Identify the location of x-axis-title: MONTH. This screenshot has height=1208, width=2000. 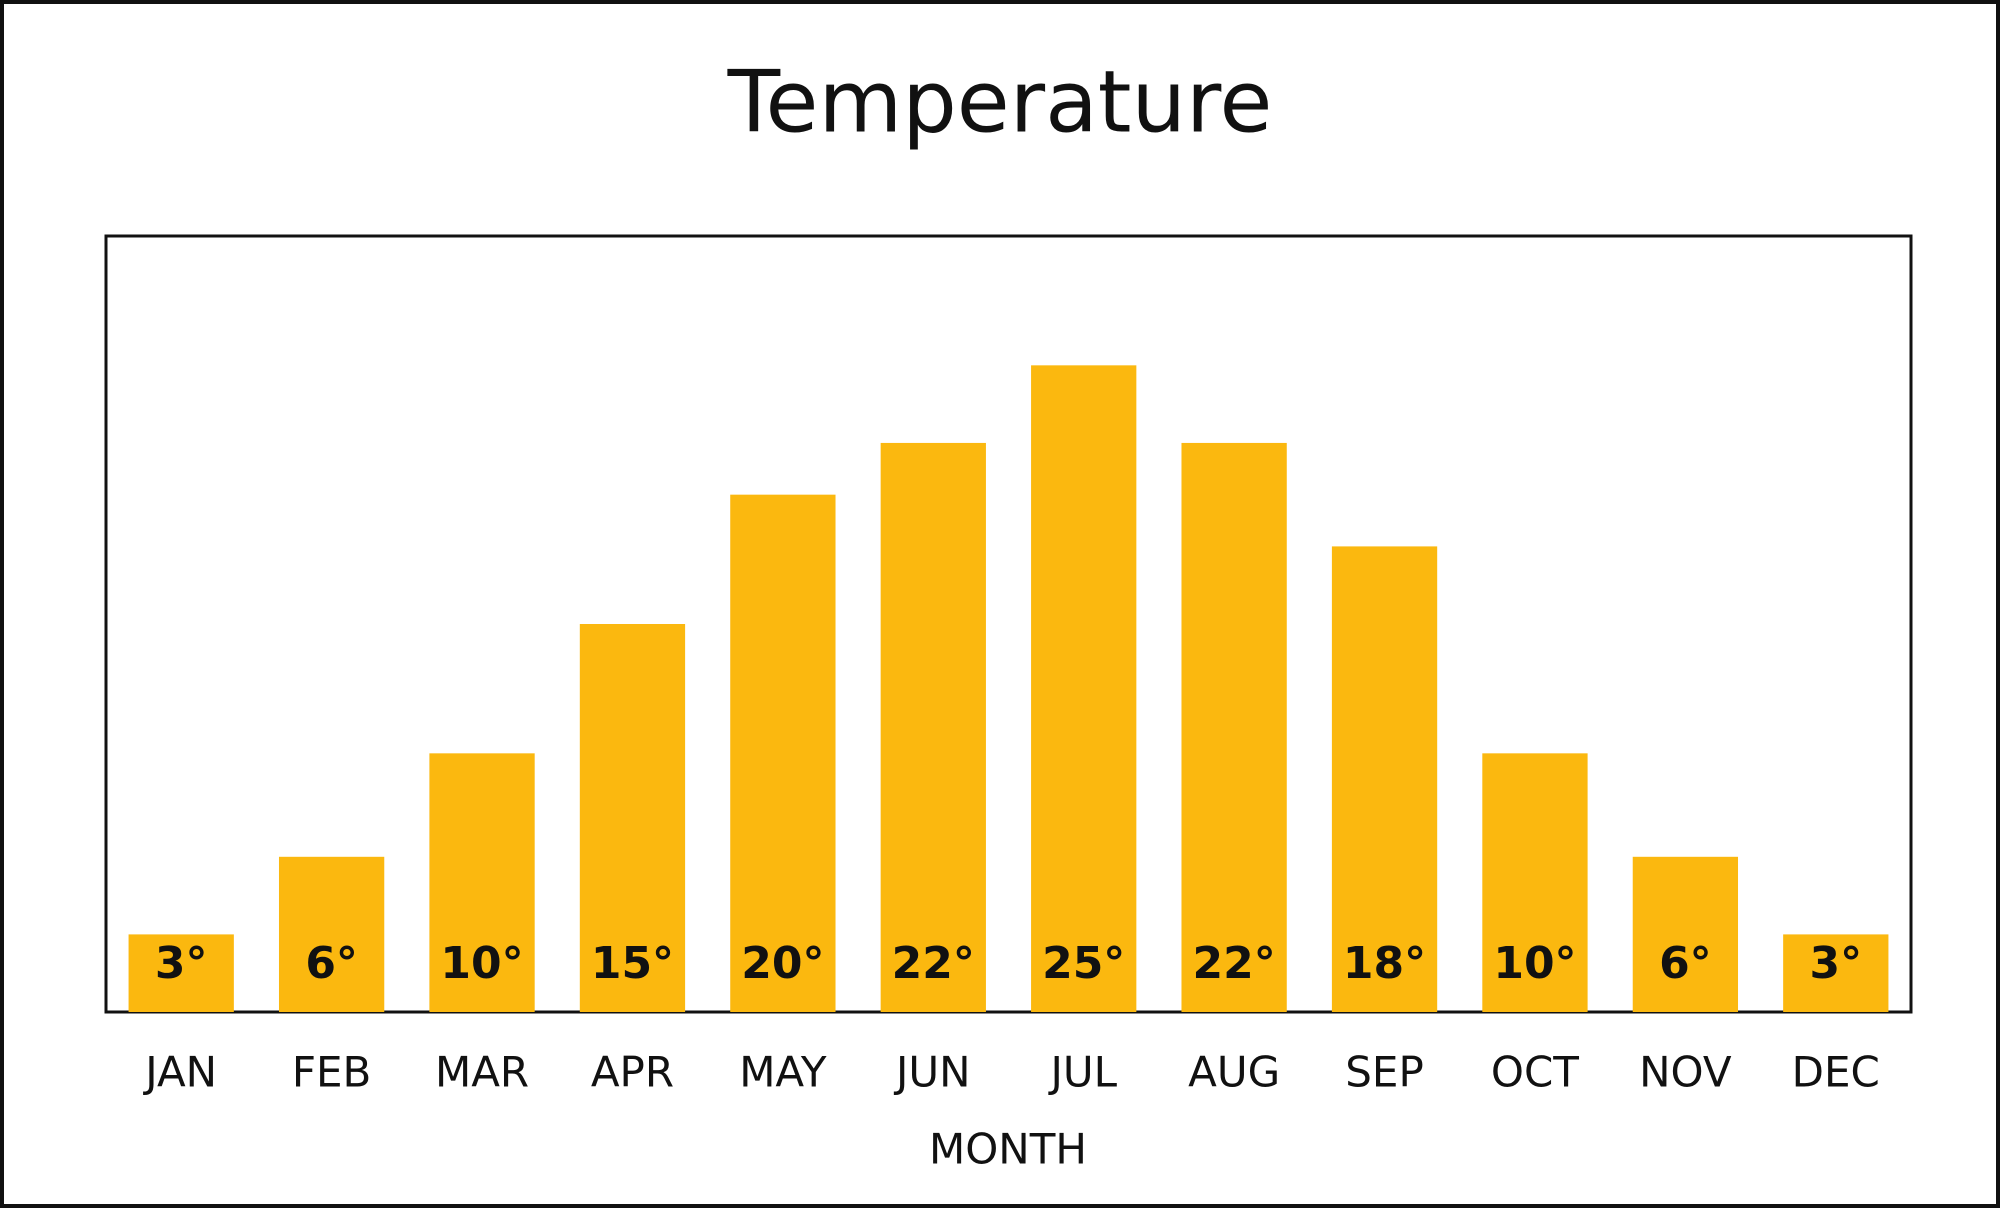
(1008, 1149).